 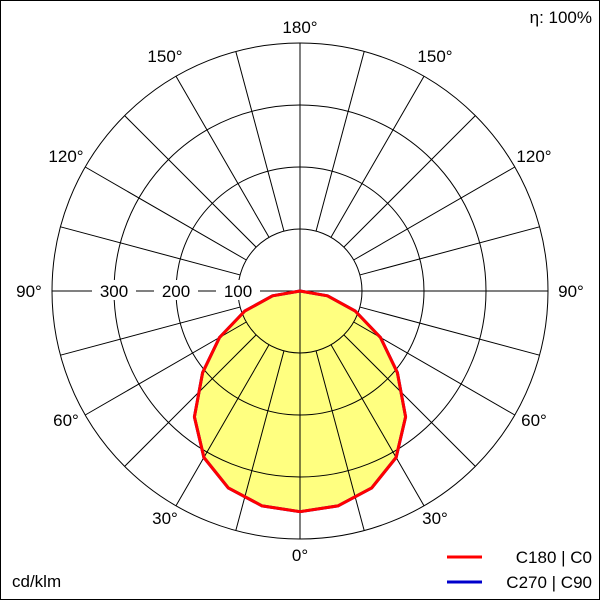 What do you see at coordinates (300, 555) in the screenshot?
I see `angle-label: 0°` at bounding box center [300, 555].